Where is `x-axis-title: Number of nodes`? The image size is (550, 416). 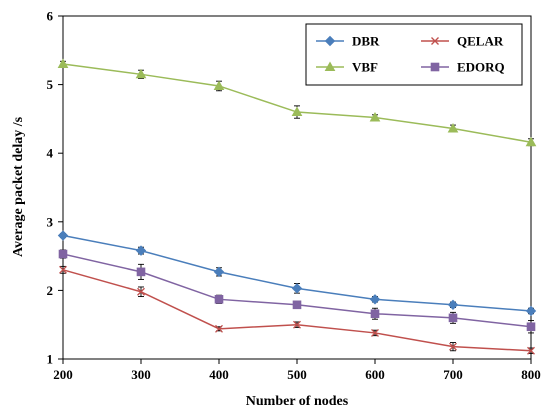
x-axis-title: Number of nodes is located at coordinates (297, 401).